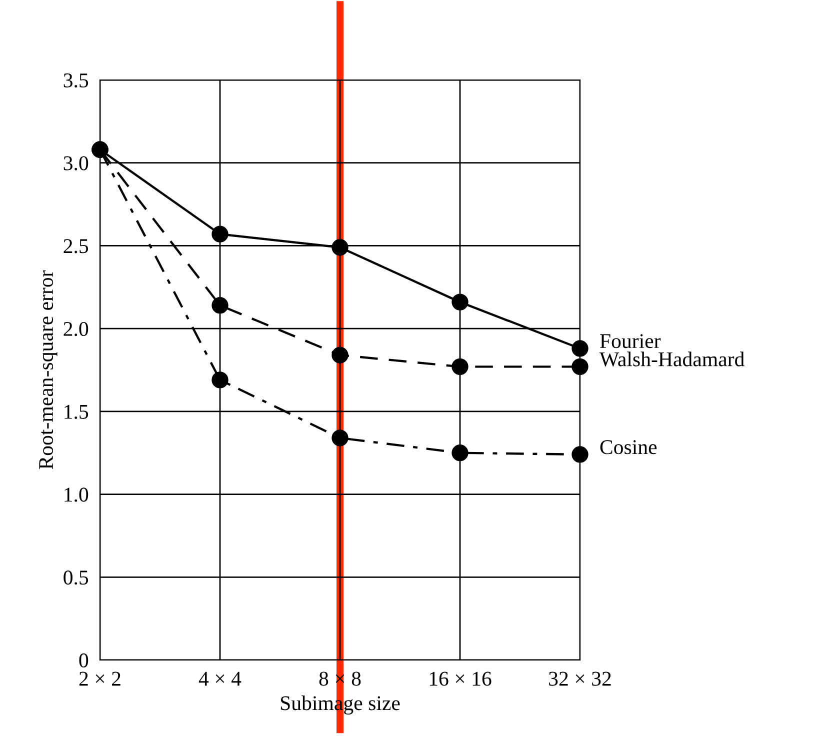 The image size is (819, 738). Describe the element at coordinates (99, 679) in the screenshot. I see `x-tick-label: 2 × 2` at that location.